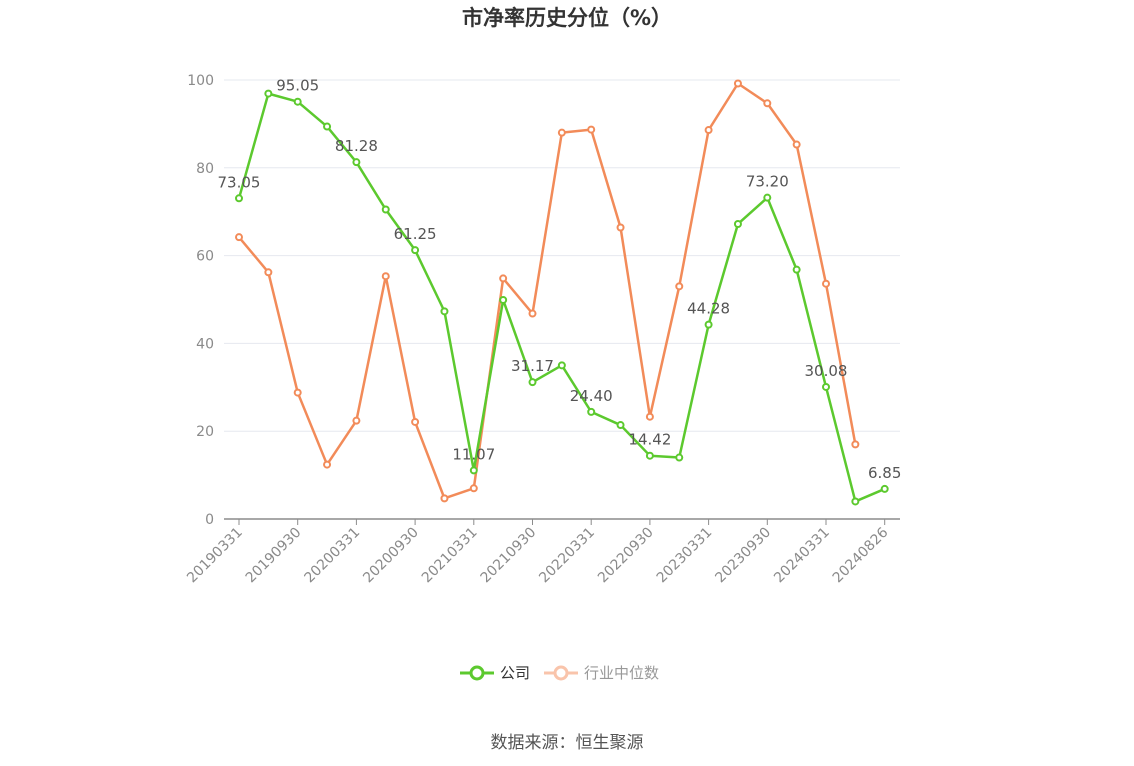  What do you see at coordinates (509, 556) in the screenshot?
I see `x-tick-label: 20210930` at bounding box center [509, 556].